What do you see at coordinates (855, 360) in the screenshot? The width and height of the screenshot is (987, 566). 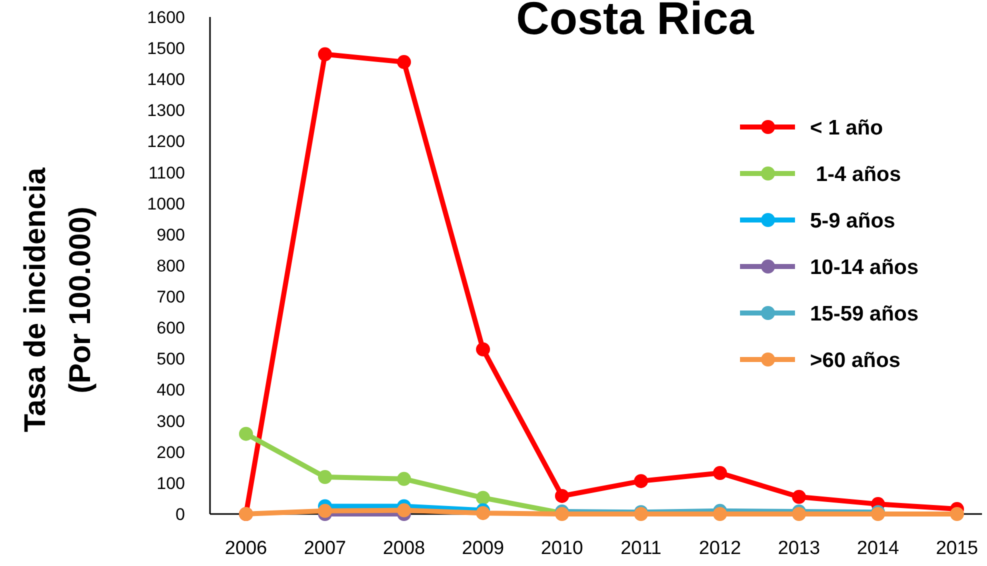 I see `legend-label: >60 años` at bounding box center [855, 360].